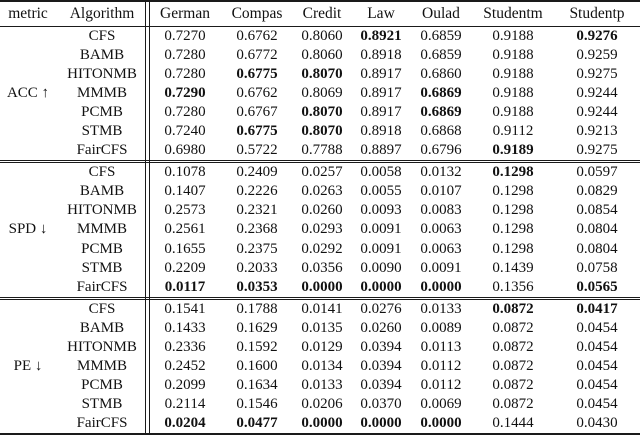 The height and width of the screenshot is (435, 640). Describe the element at coordinates (322, 346) in the screenshot. I see `value-cell: 0.0129` at that location.